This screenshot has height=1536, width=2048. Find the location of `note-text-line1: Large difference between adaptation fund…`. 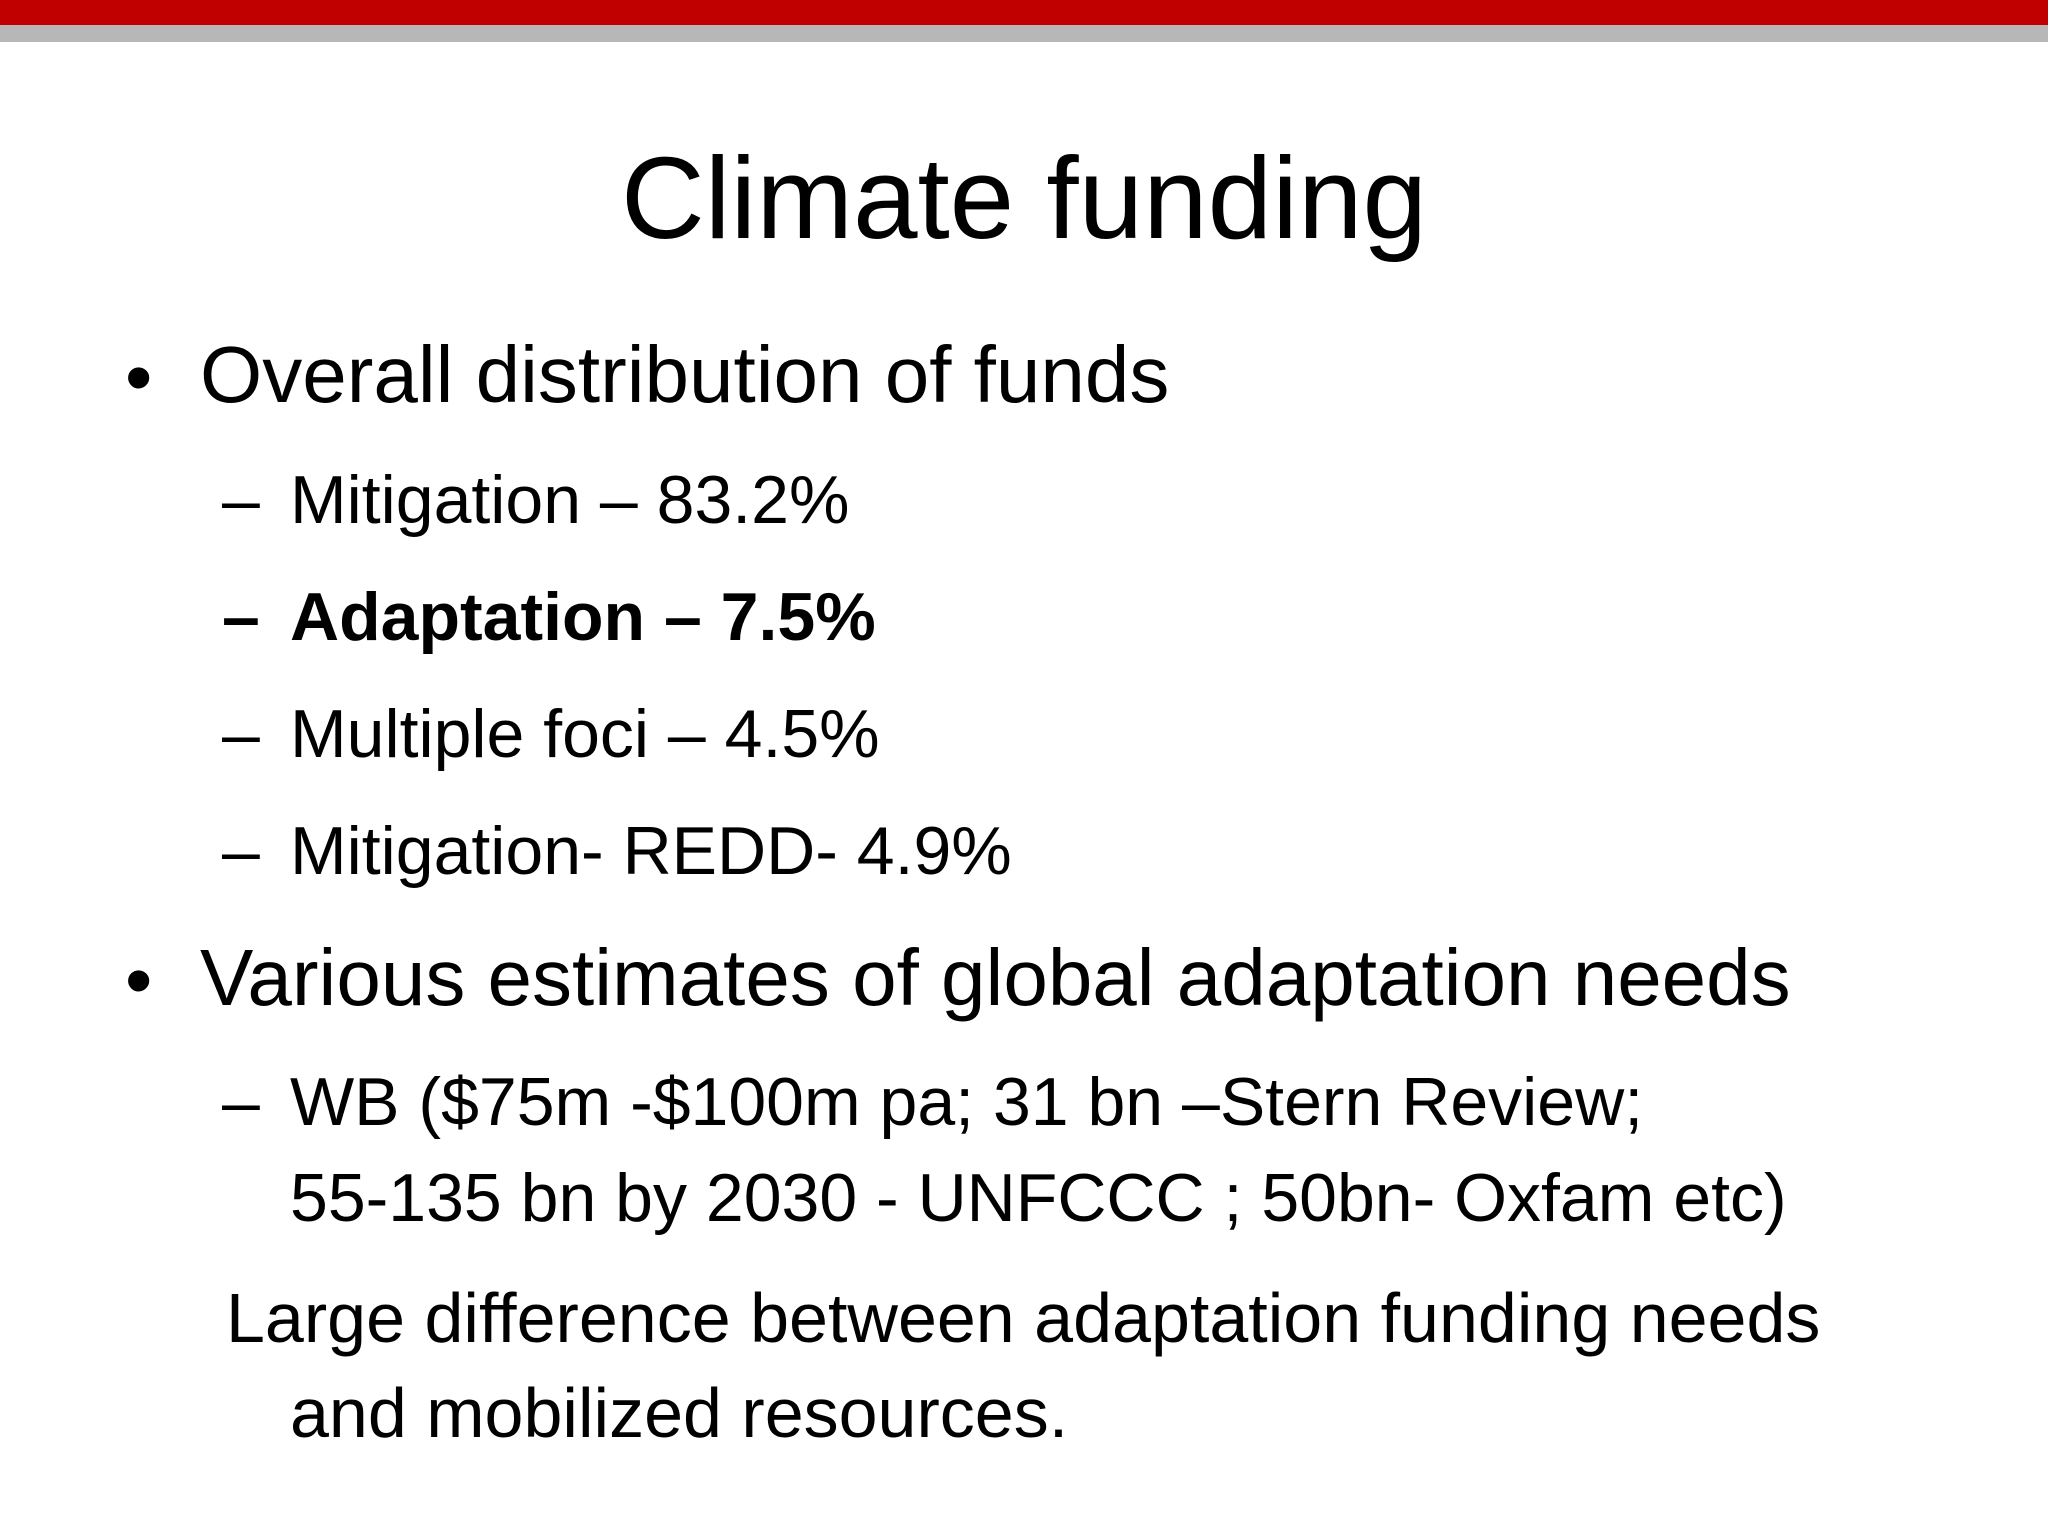

note-text-line1: Large difference between adaptation fund… is located at coordinates (1023, 1318).